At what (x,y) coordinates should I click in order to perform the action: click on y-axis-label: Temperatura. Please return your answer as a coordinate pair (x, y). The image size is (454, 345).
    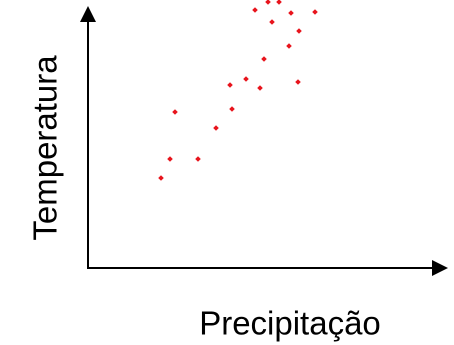
    Looking at the image, I should click on (45, 148).